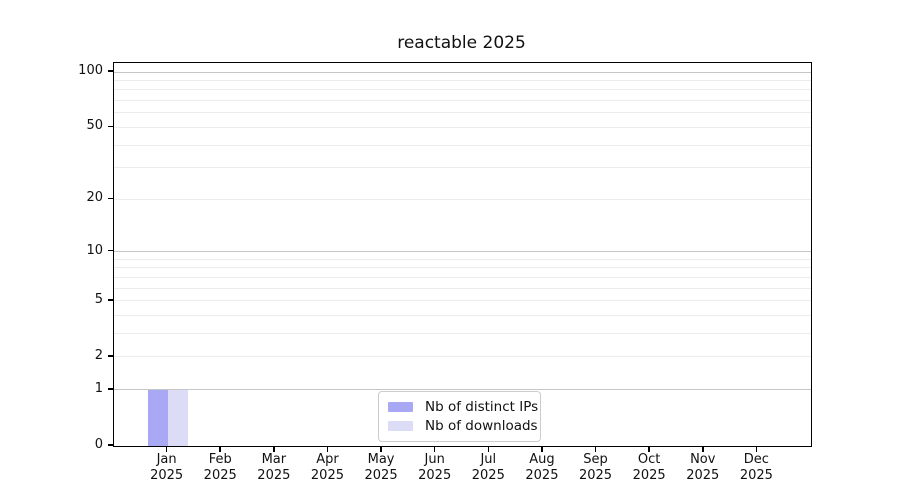 The height and width of the screenshot is (500, 900). What do you see at coordinates (98, 444) in the screenshot?
I see `y-tick-label: 0` at bounding box center [98, 444].